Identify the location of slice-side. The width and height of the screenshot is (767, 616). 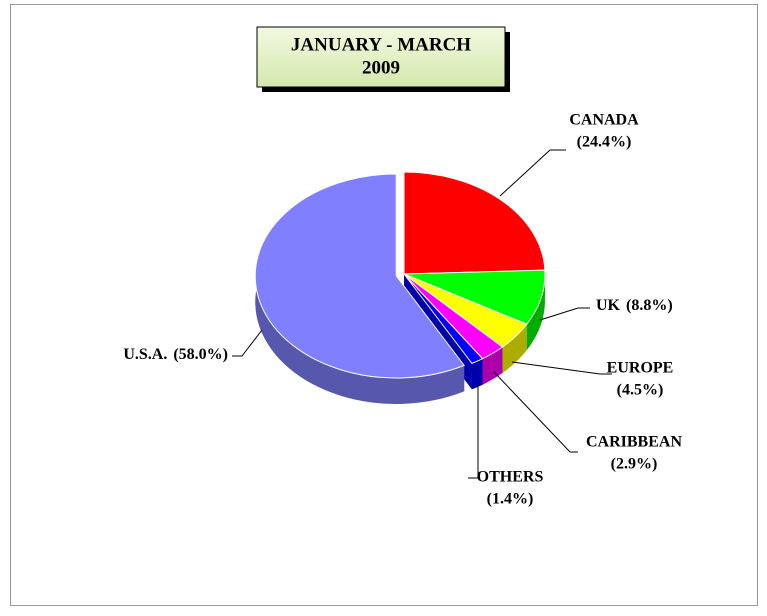
(360, 288).